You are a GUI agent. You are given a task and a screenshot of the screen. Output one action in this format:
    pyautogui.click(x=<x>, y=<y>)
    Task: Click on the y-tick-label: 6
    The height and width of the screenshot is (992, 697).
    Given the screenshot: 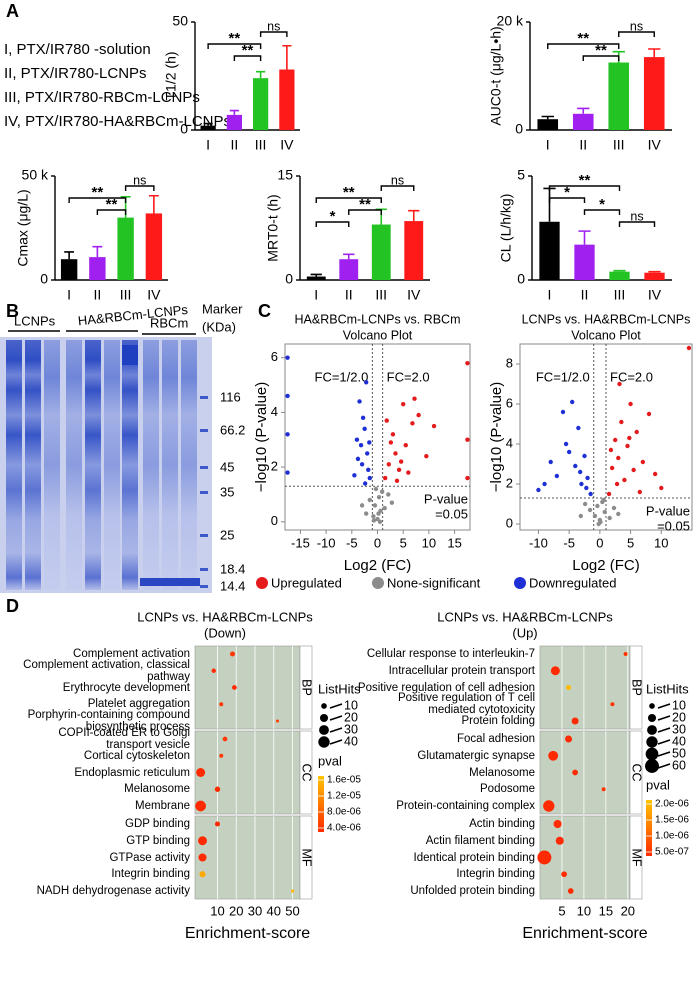 What is the action you would take?
    pyautogui.click(x=274, y=356)
    